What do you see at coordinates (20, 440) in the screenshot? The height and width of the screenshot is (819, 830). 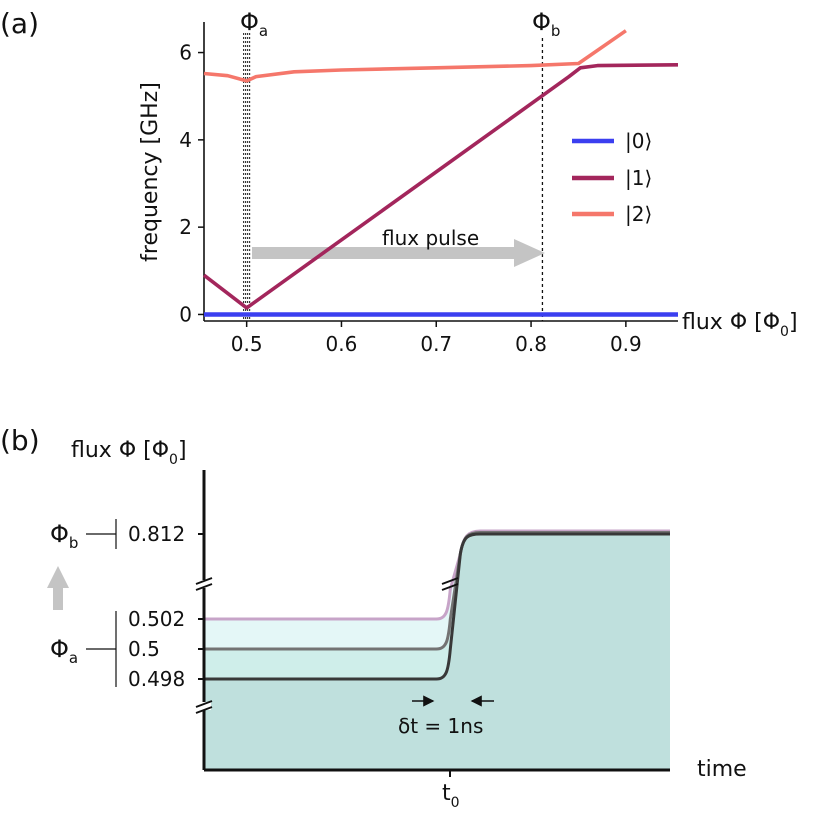 I see `panel-b-label: (b)` at bounding box center [20, 440].